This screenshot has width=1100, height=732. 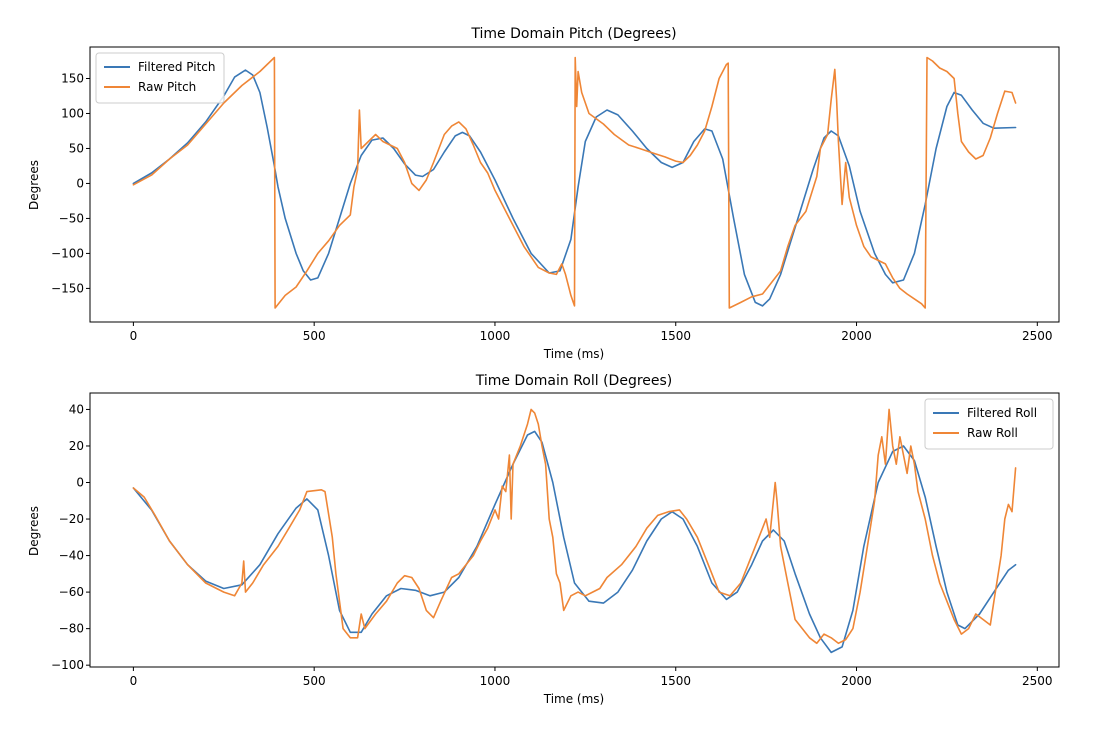 What do you see at coordinates (71, 592) in the screenshot?
I see `roll-y-tick-label: −60` at bounding box center [71, 592].